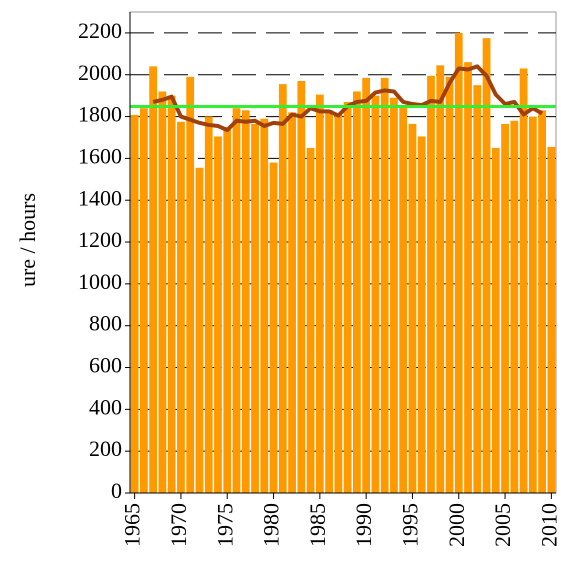  I want to click on y-tick-label: 1800, so click(100, 114).